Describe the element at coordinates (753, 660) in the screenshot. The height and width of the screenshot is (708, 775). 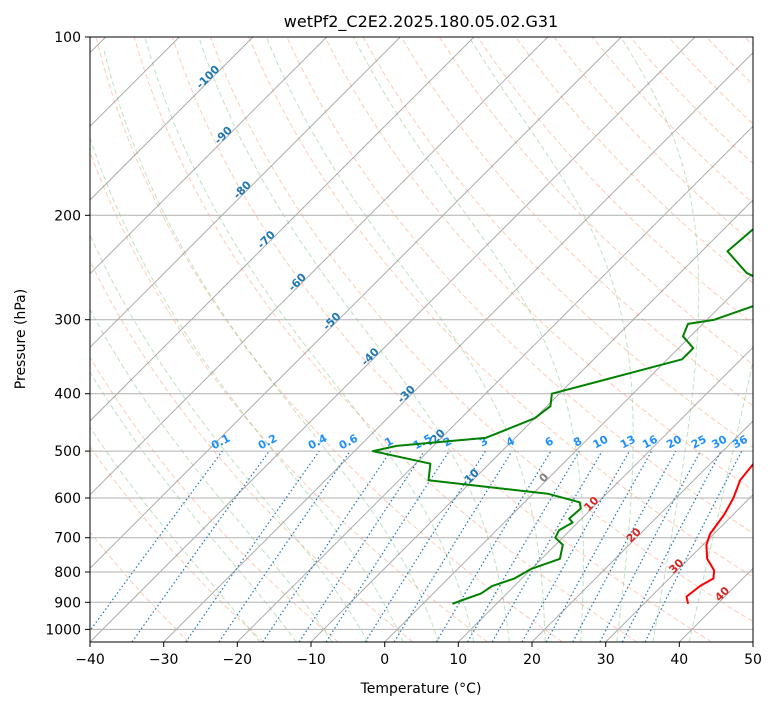
I see `x-tick-label: 50` at that location.